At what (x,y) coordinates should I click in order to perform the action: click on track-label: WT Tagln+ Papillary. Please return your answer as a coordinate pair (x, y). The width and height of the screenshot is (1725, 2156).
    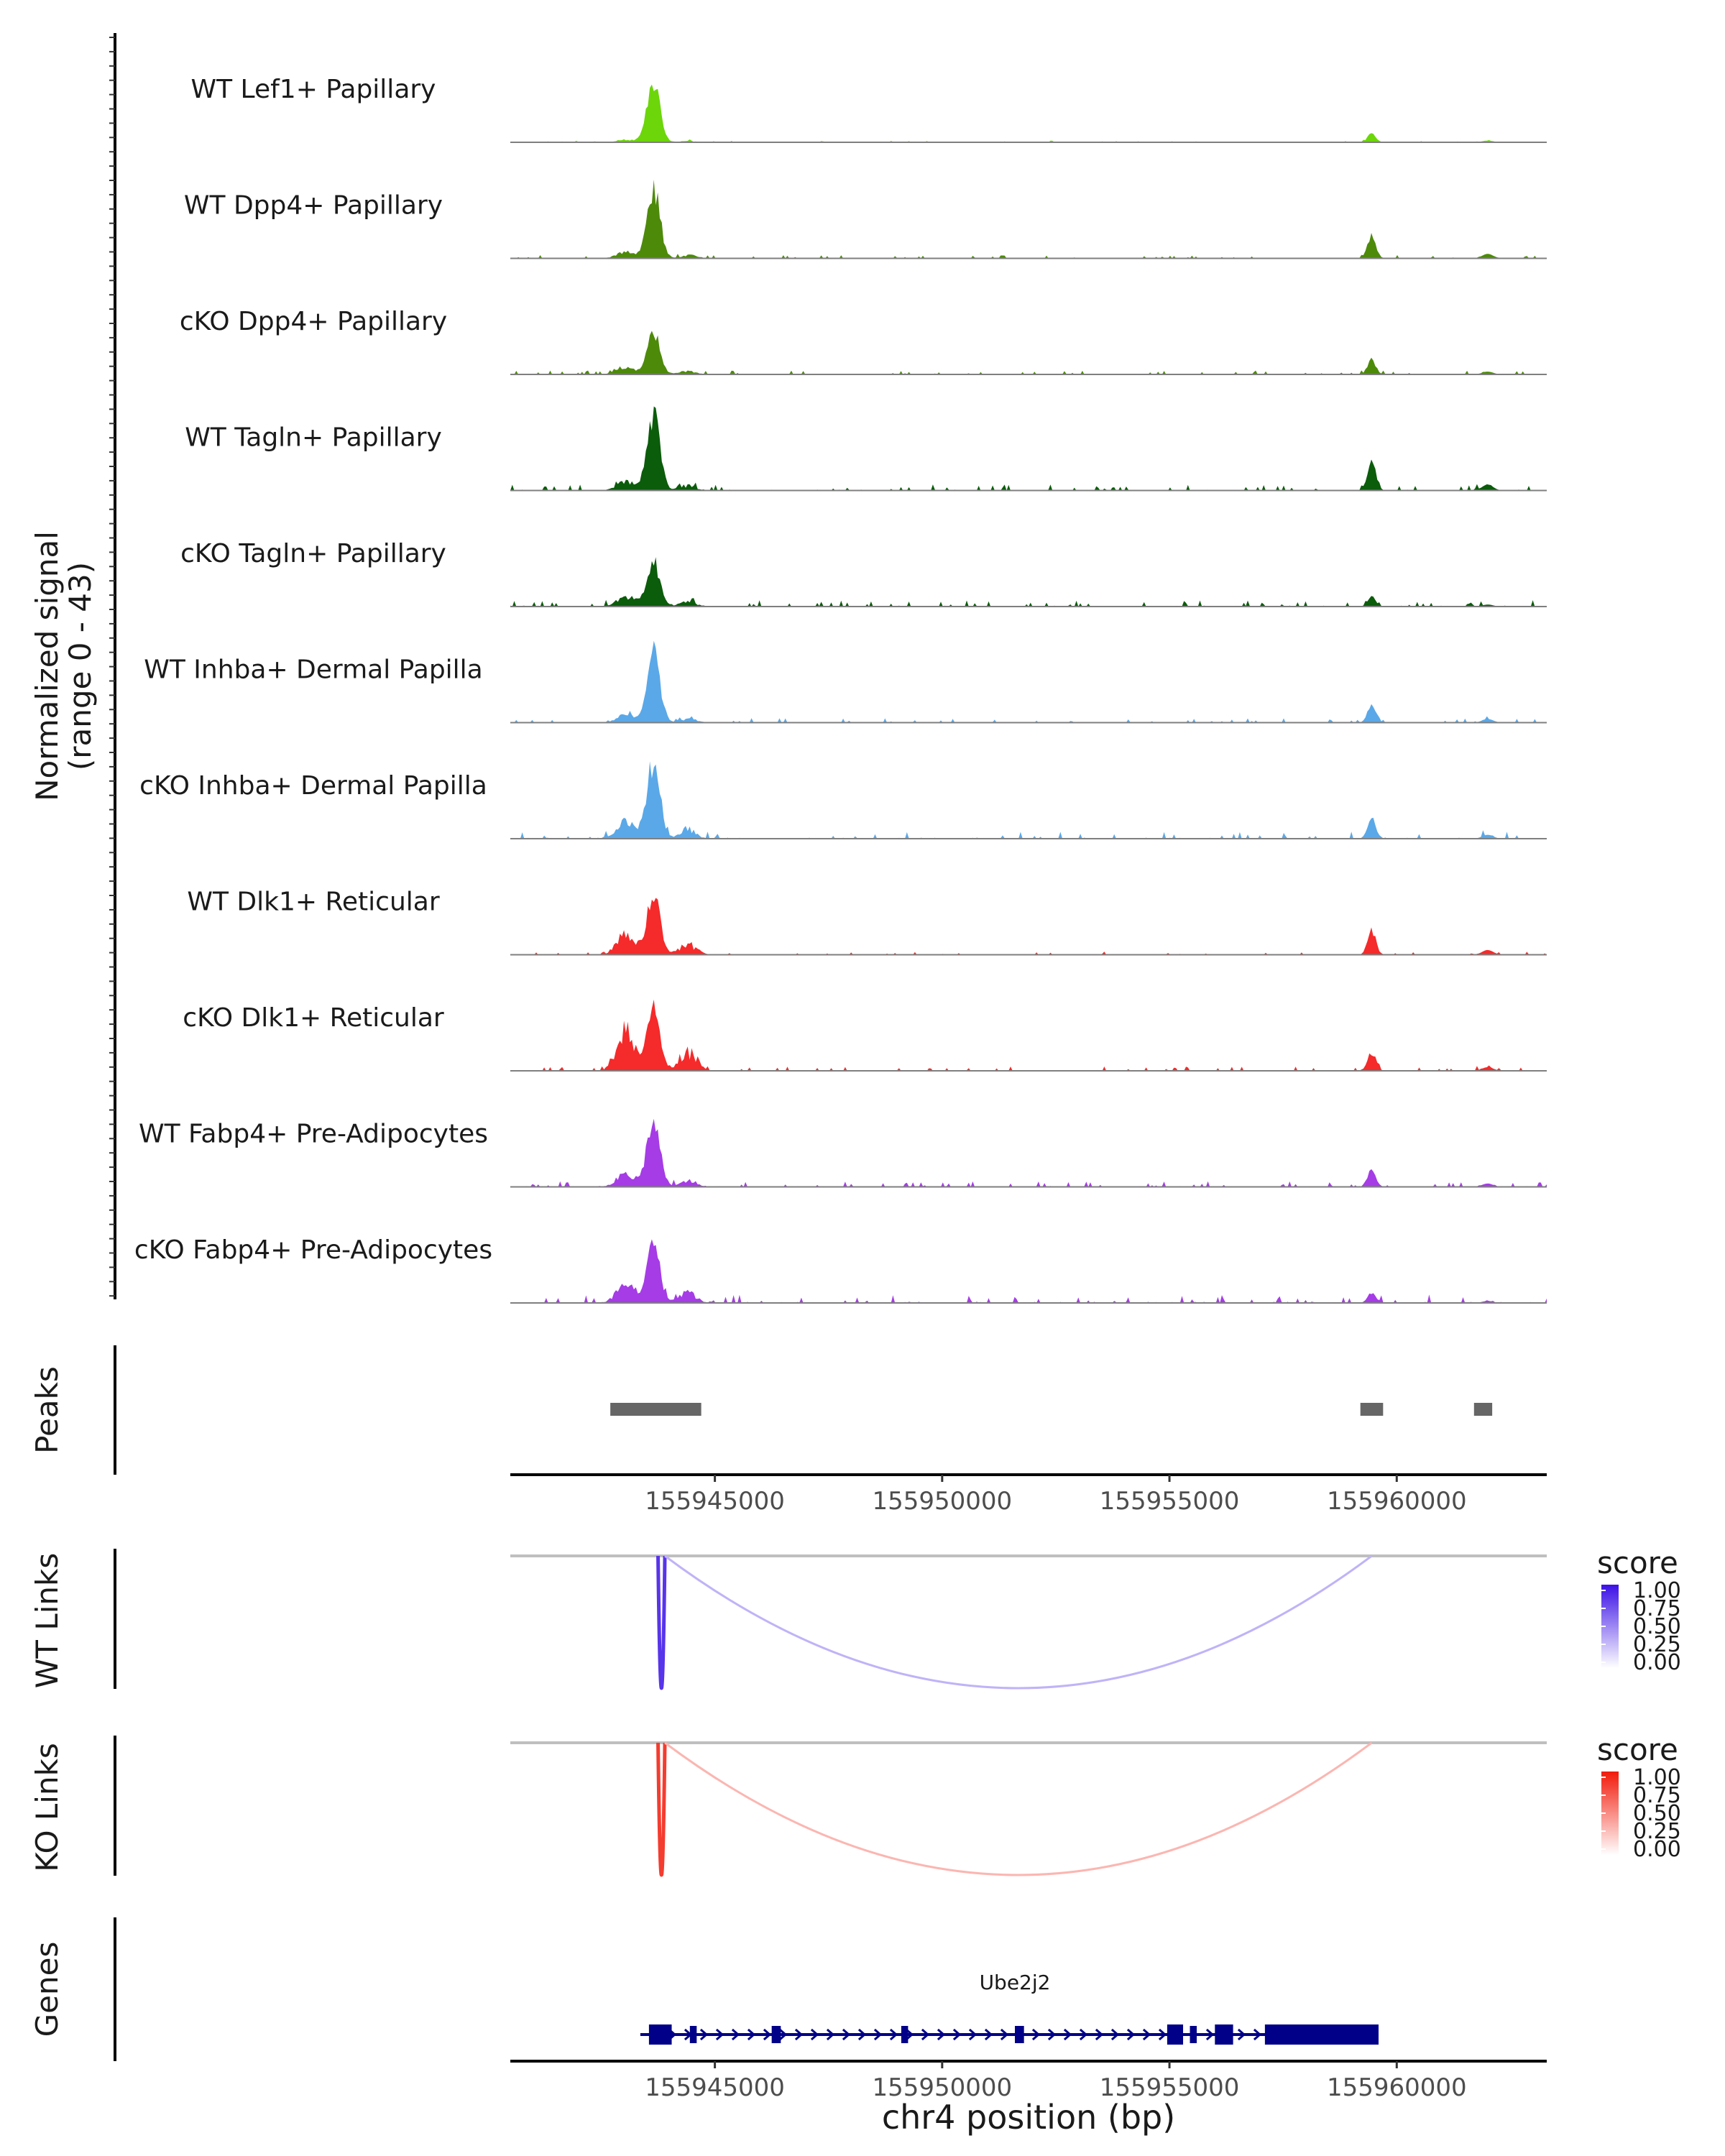
    Looking at the image, I should click on (313, 438).